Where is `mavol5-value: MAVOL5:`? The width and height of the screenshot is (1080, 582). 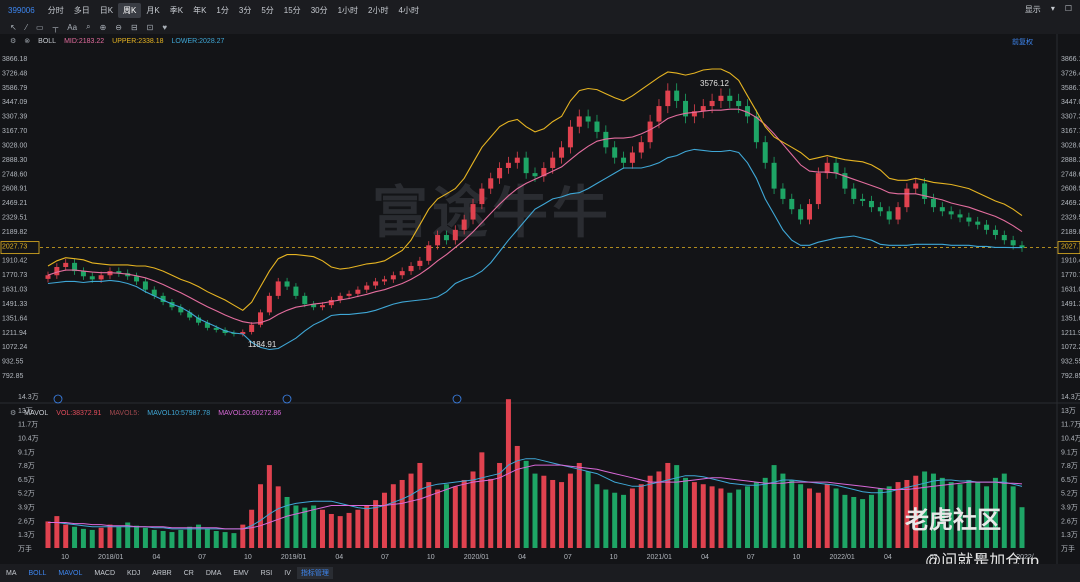
mavol5-value: MAVOL5: is located at coordinates (124, 413).